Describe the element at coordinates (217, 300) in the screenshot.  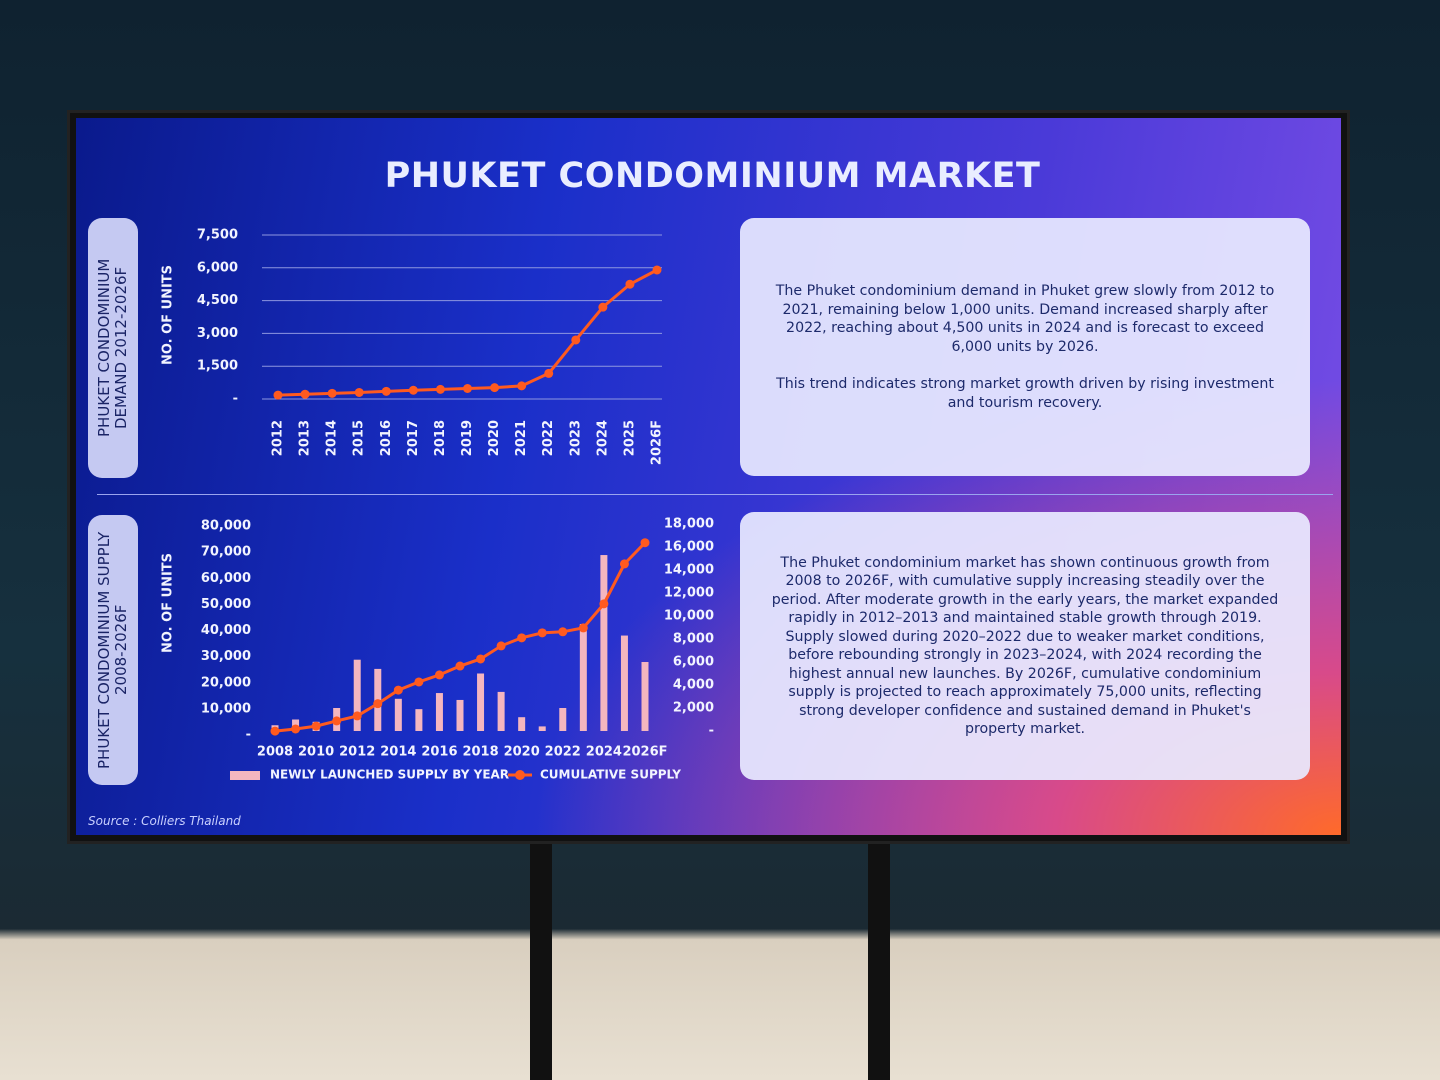
I see `y-tick-label: 4,500` at that location.